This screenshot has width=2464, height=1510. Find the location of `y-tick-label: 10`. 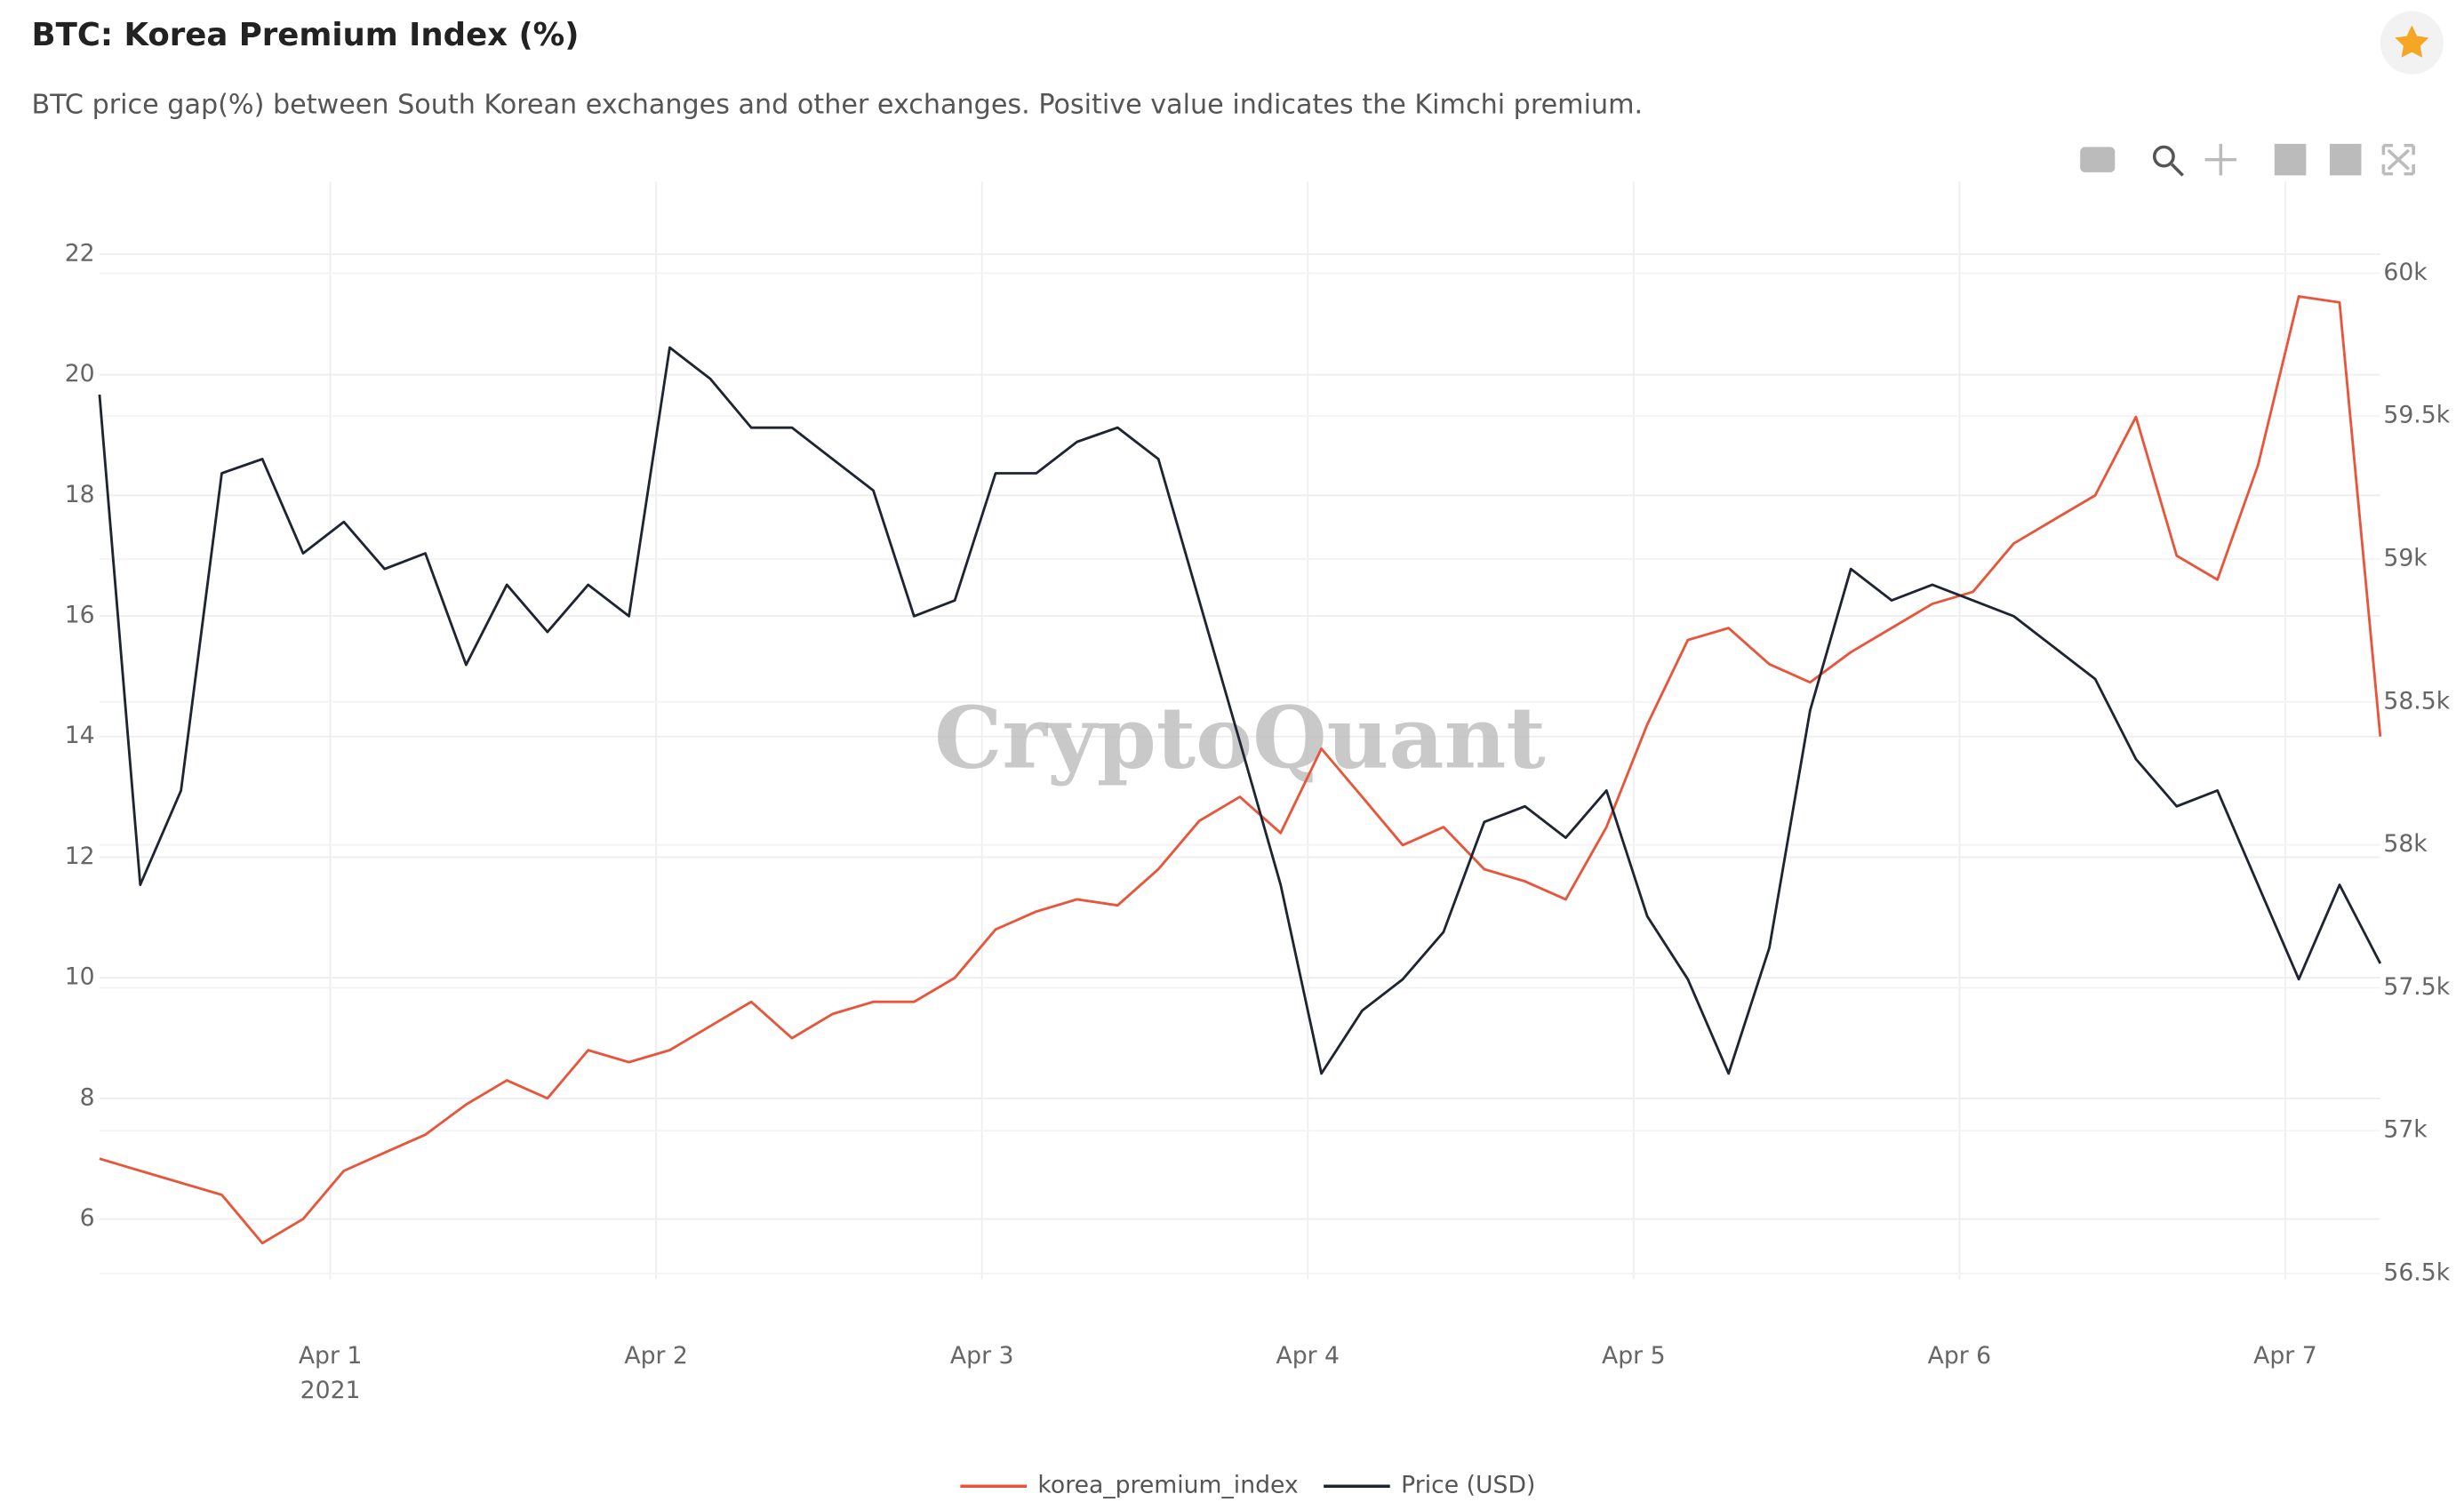

y-tick-label: 10 is located at coordinates (80, 977).